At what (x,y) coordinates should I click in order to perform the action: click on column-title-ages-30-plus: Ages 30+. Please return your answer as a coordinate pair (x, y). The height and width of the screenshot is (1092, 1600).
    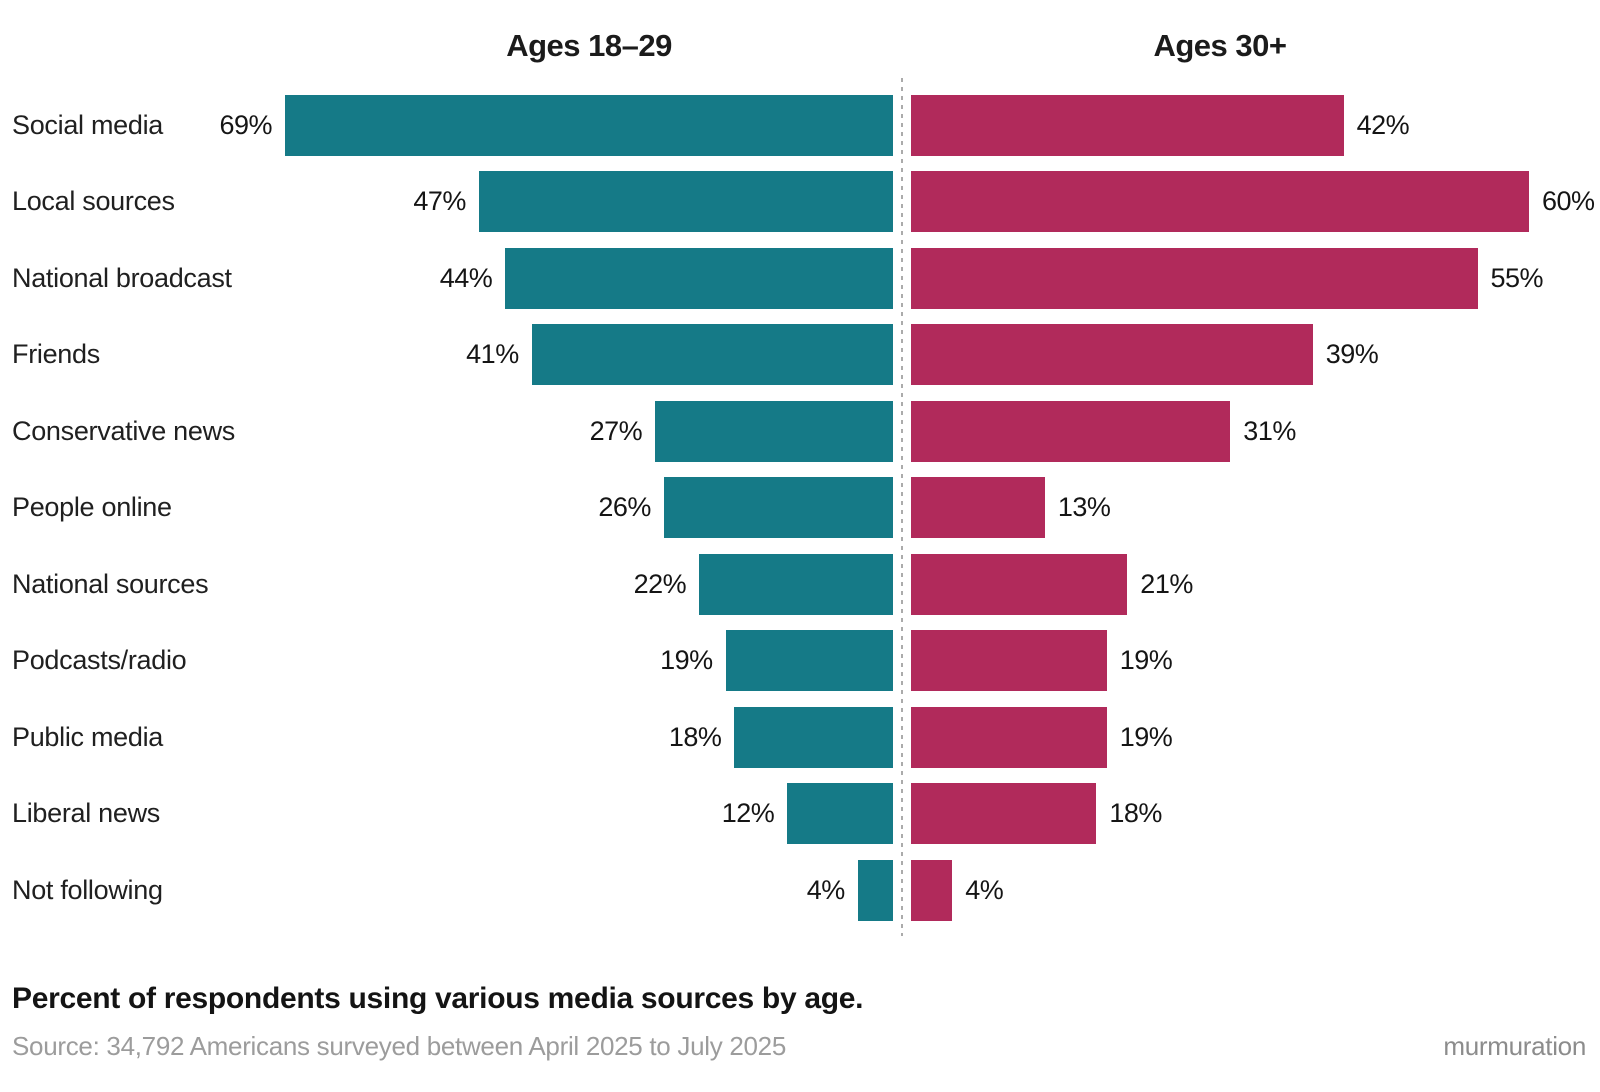
    Looking at the image, I should click on (1220, 45).